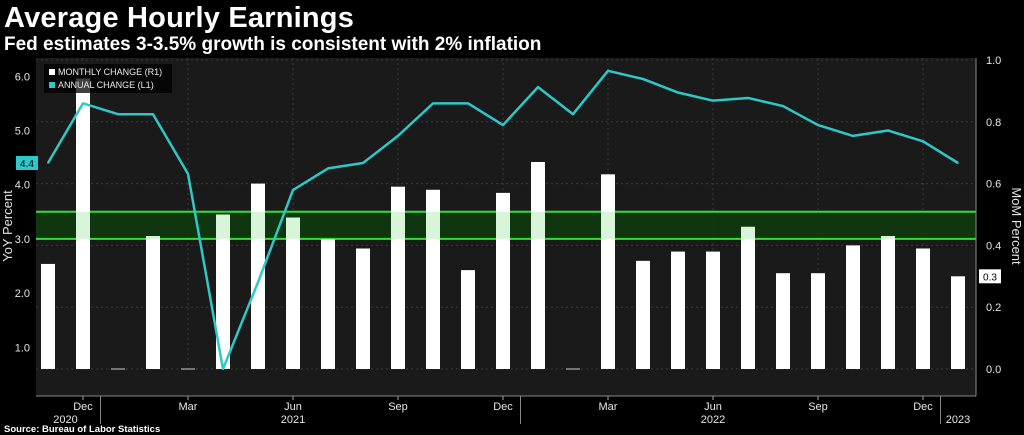 This screenshot has height=435, width=1024. Describe the element at coordinates (22, 240) in the screenshot. I see `y-left-tick-label: 3.0` at that location.